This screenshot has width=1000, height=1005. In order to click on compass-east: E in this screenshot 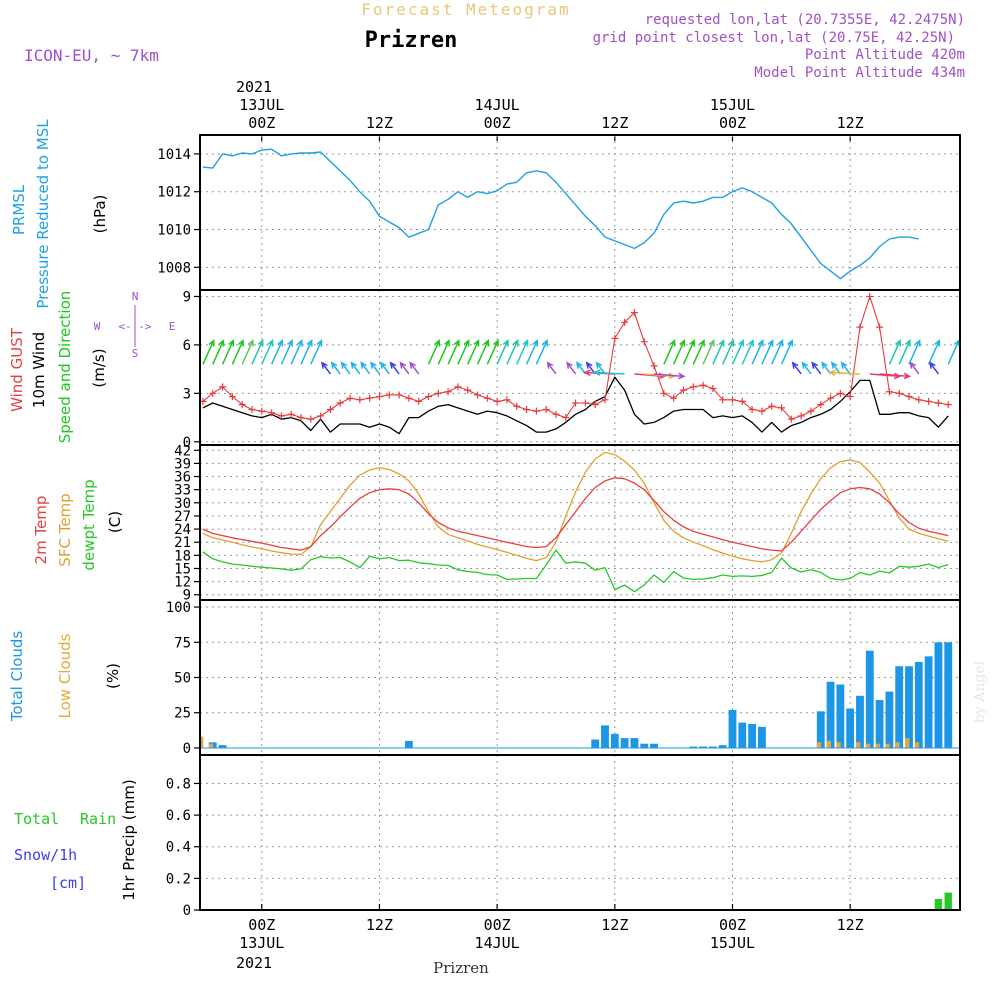, I will do `click(172, 326)`.